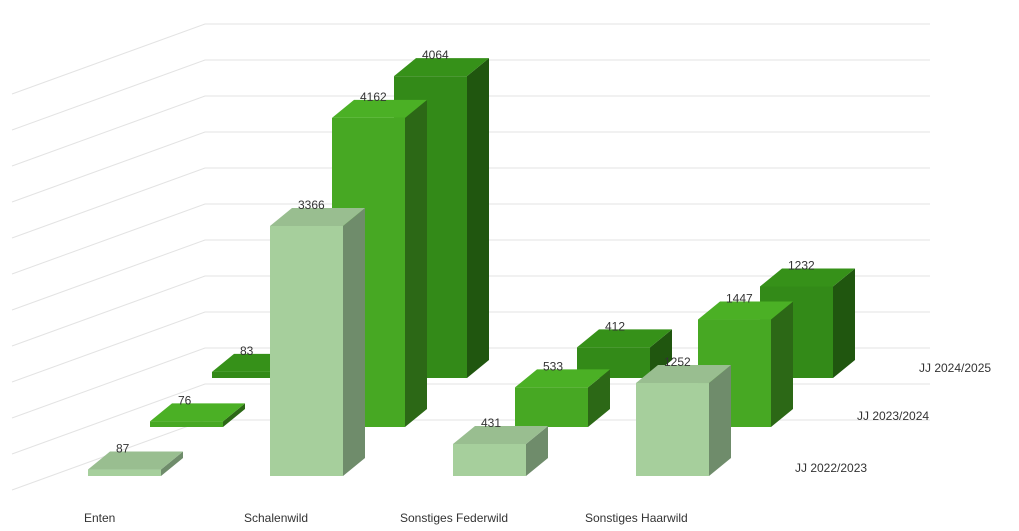 This screenshot has height=531, width=1019. Describe the element at coordinates (123, 449) in the screenshot. I see `data-label: 87` at that location.